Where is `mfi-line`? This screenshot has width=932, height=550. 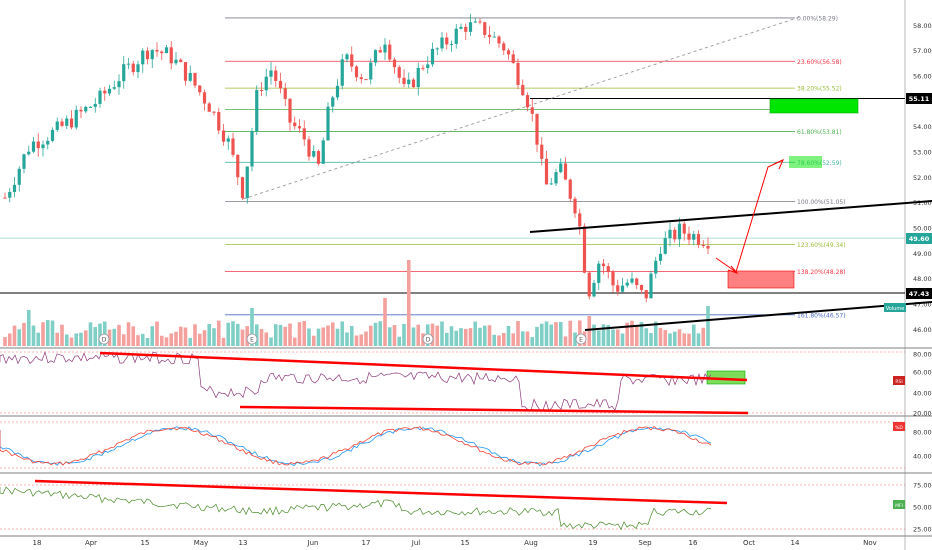 mfi-line is located at coordinates (356, 508).